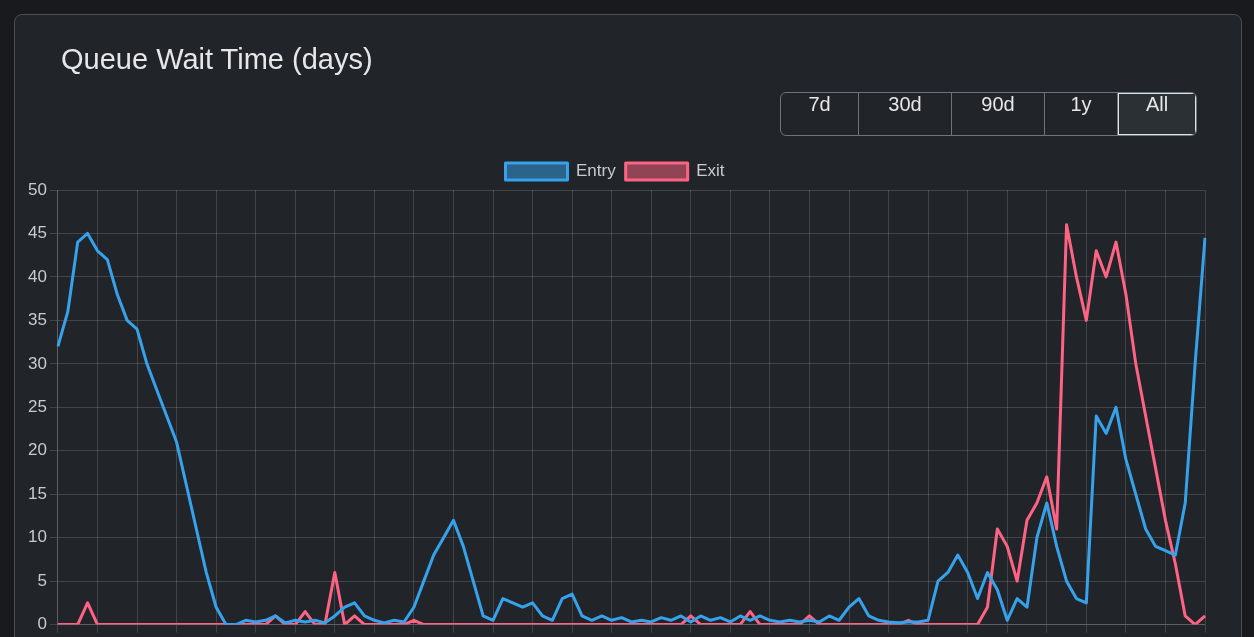  What do you see at coordinates (997, 114) in the screenshot?
I see `text: 90d` at bounding box center [997, 114].